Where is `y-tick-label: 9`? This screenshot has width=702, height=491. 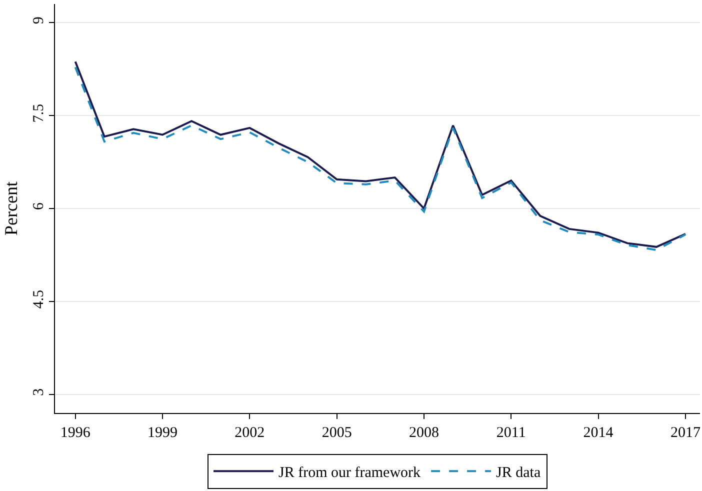 y-tick-label: 9 is located at coordinates (39, 20).